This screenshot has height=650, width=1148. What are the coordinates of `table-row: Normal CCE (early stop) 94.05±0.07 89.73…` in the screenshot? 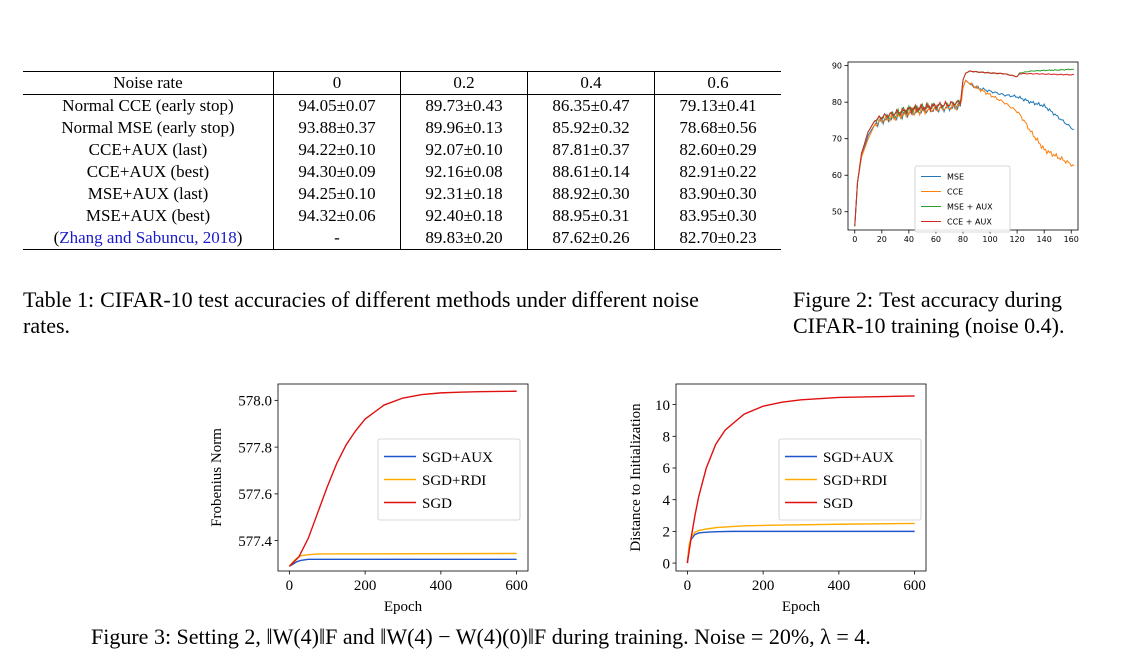 It's located at (402, 105).